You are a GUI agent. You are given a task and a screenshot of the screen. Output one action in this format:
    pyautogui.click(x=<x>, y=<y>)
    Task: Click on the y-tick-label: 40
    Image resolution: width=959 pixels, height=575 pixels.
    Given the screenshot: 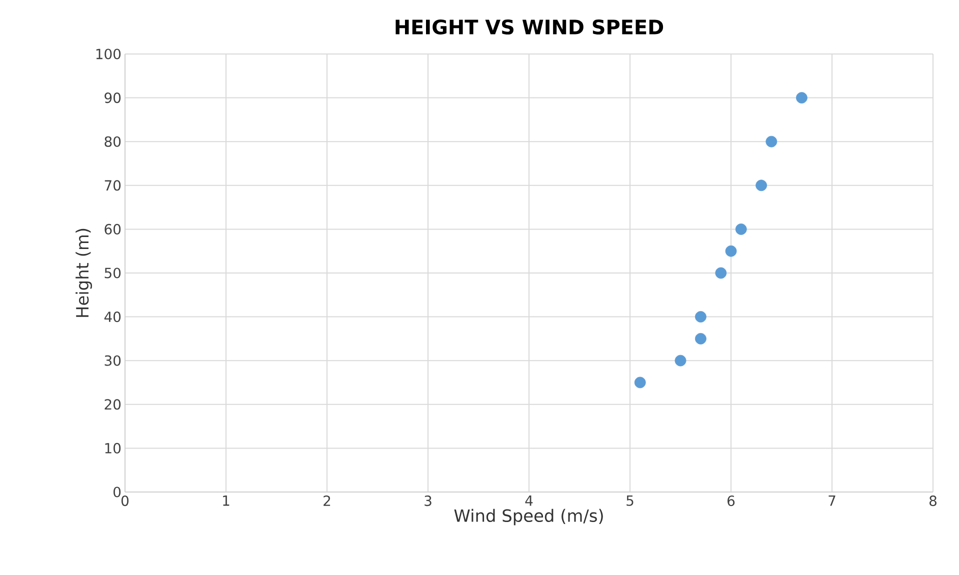 What is the action you would take?
    pyautogui.click(x=112, y=317)
    